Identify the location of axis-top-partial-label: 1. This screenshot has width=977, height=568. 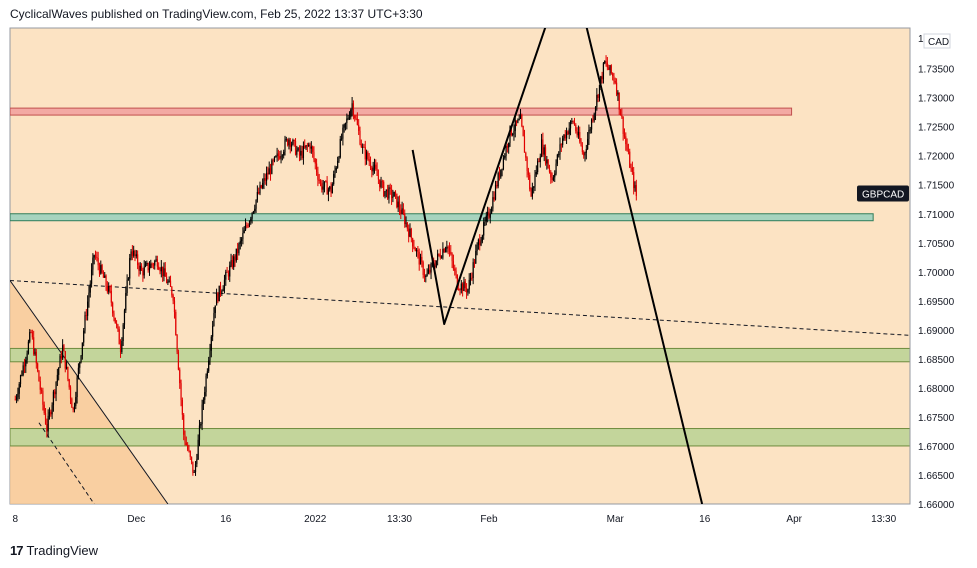
(921, 39).